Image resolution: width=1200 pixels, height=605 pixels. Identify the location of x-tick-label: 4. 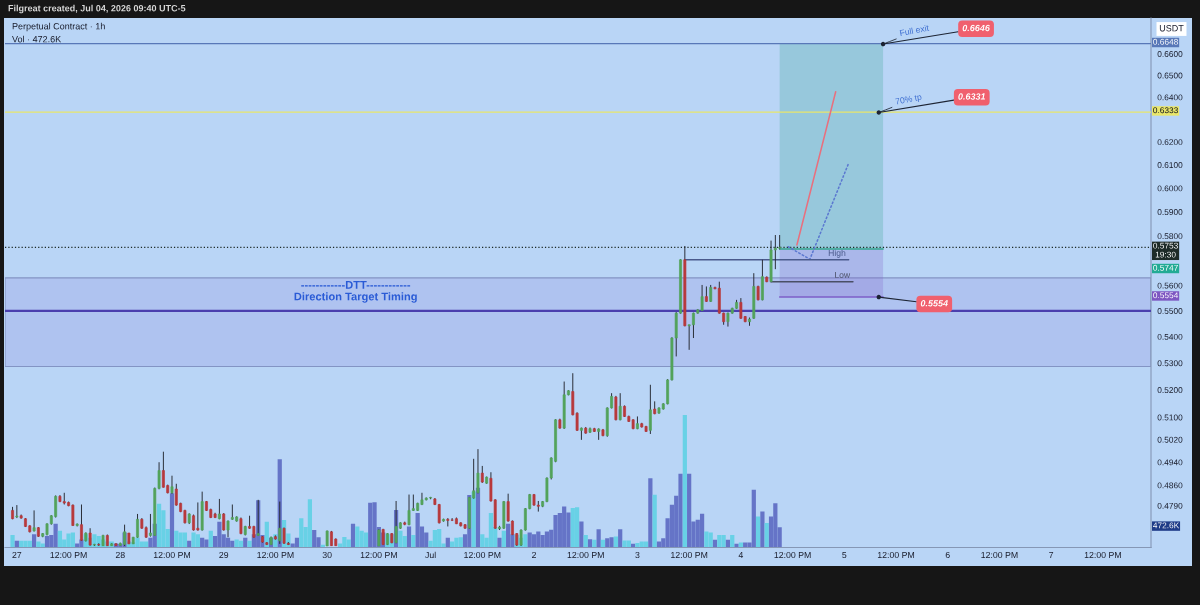
(741, 555).